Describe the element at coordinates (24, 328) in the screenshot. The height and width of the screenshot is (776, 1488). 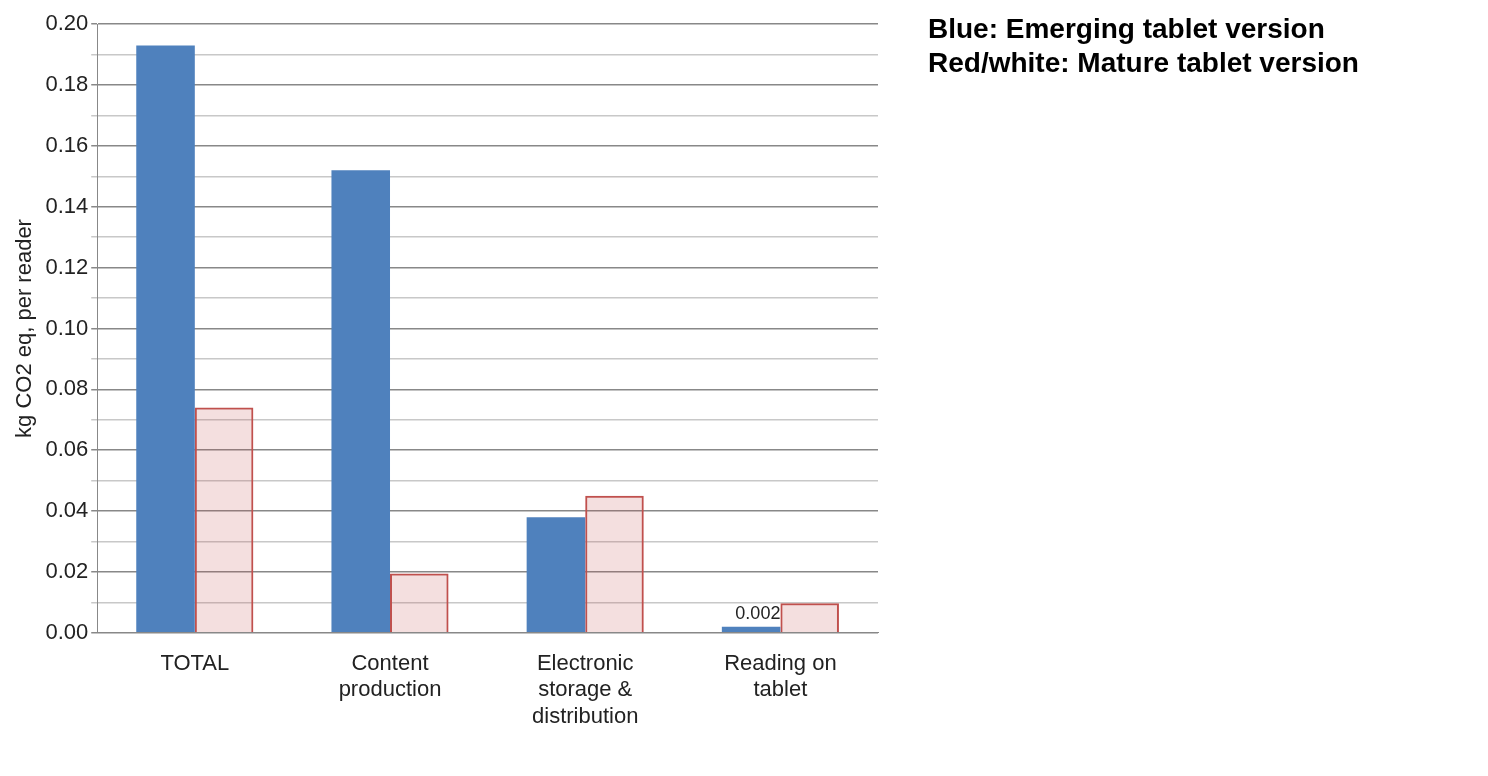
I see `y-axis-title: kg CO2 eq, per reader` at that location.